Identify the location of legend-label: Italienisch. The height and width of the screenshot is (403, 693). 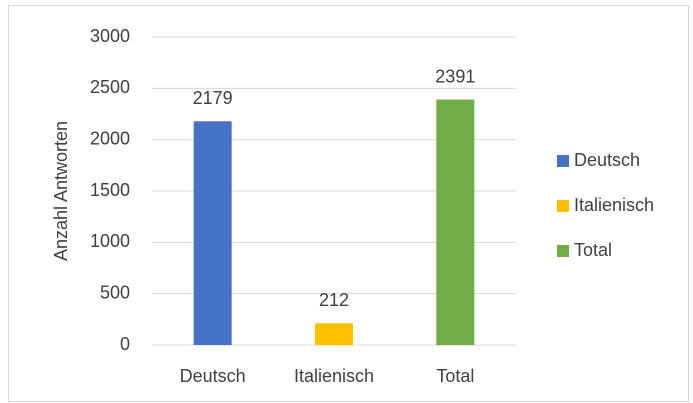
(614, 205).